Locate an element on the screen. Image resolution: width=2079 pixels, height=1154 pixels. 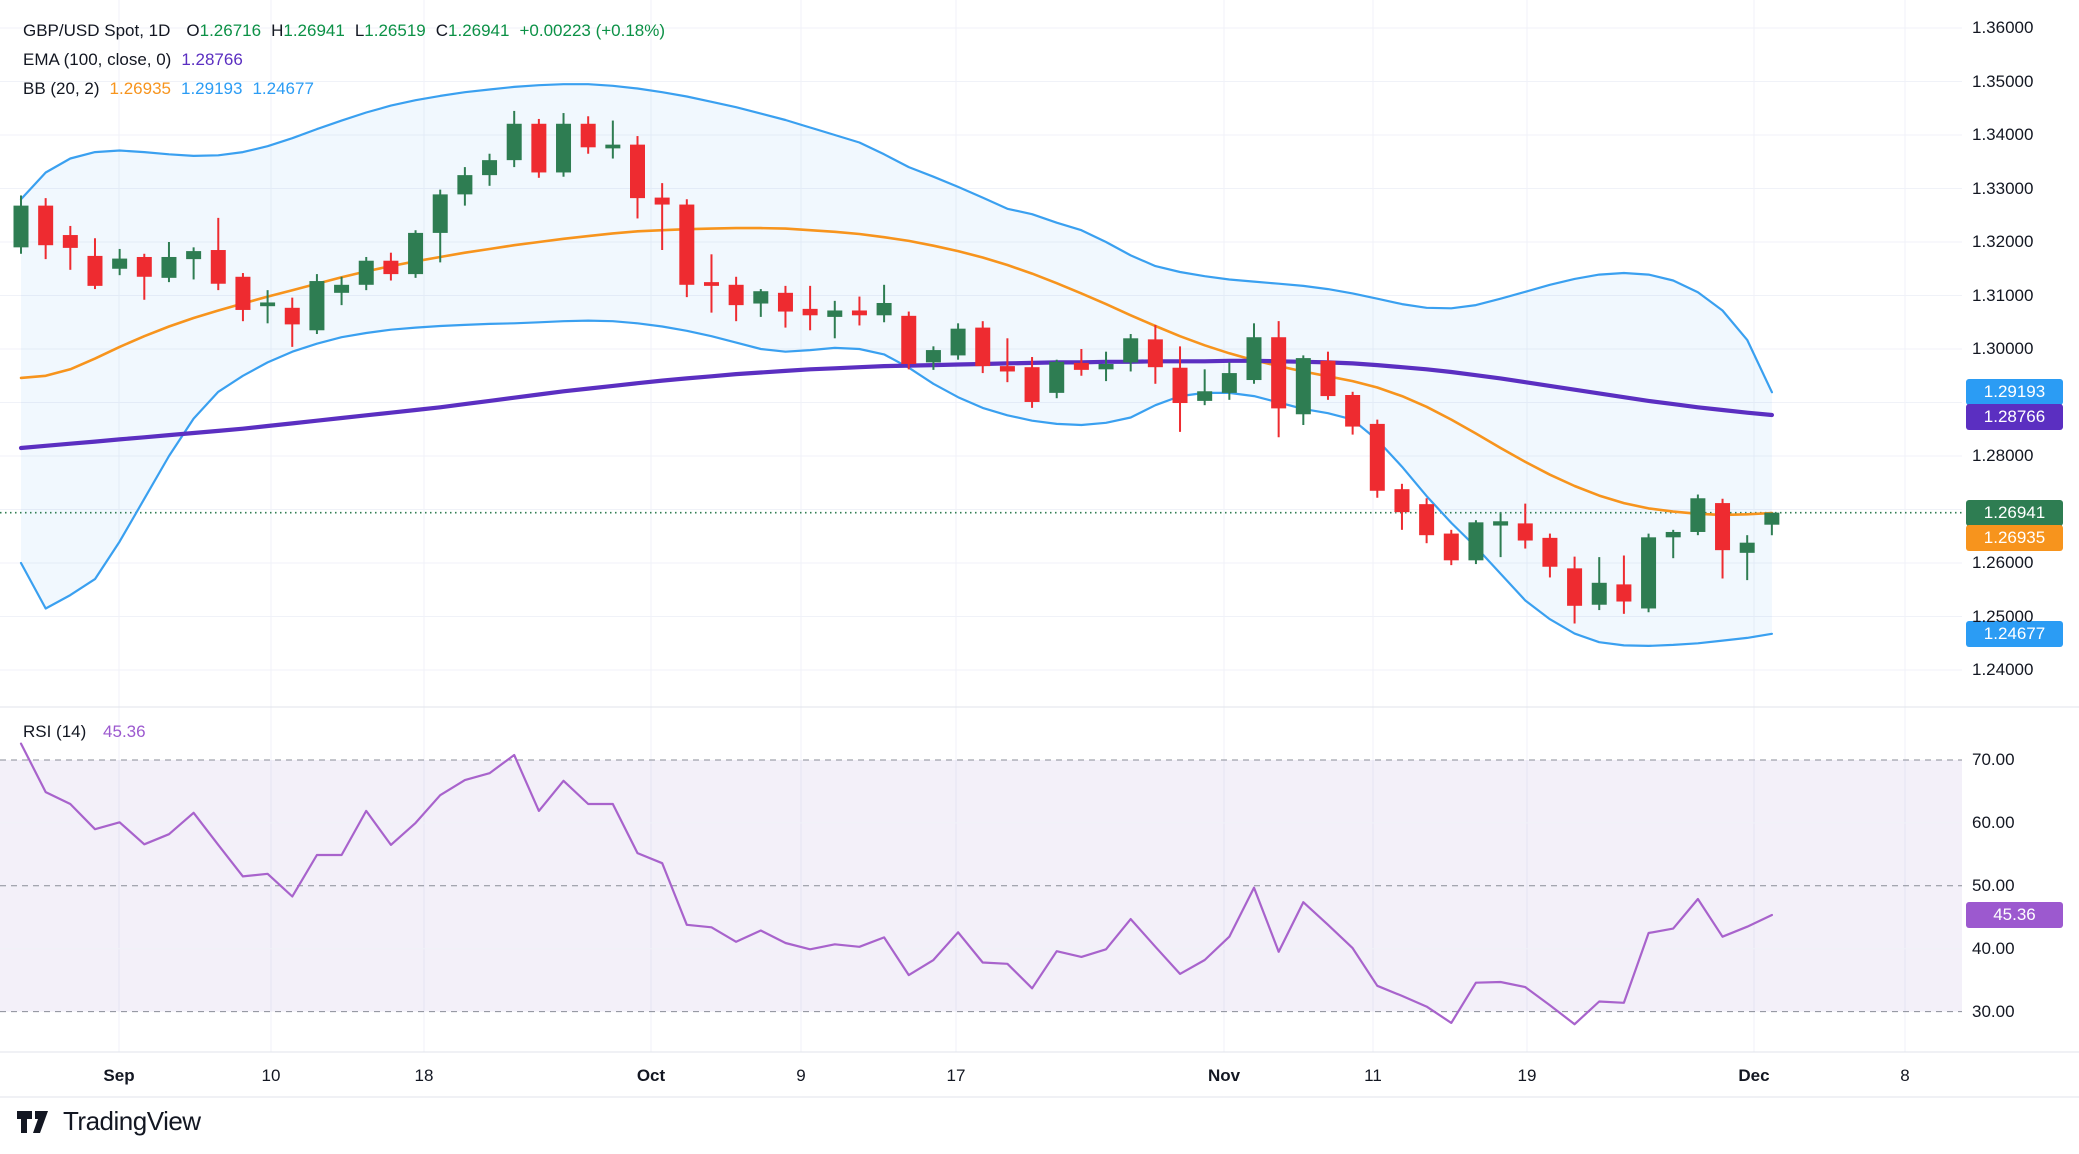
tradingview-logo: TradingView is located at coordinates (109, 1121).